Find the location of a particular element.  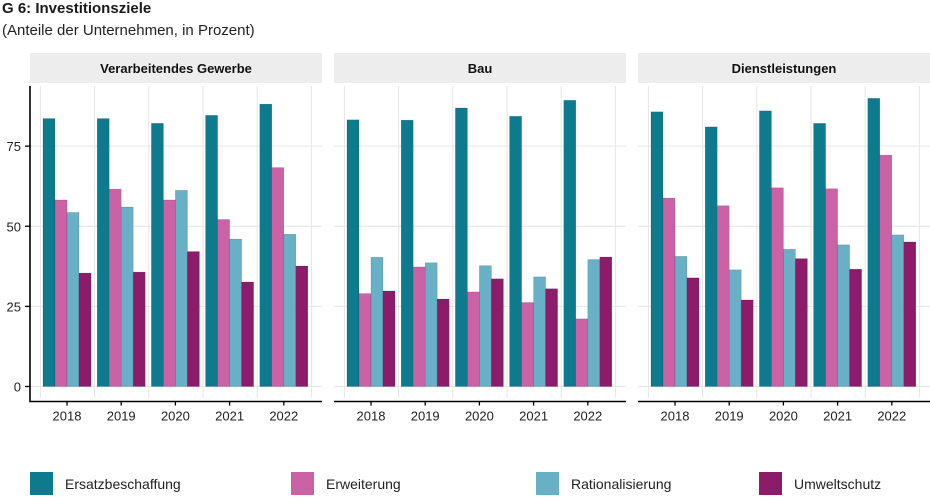

legend-swatch-erweiterung is located at coordinates (302, 483).